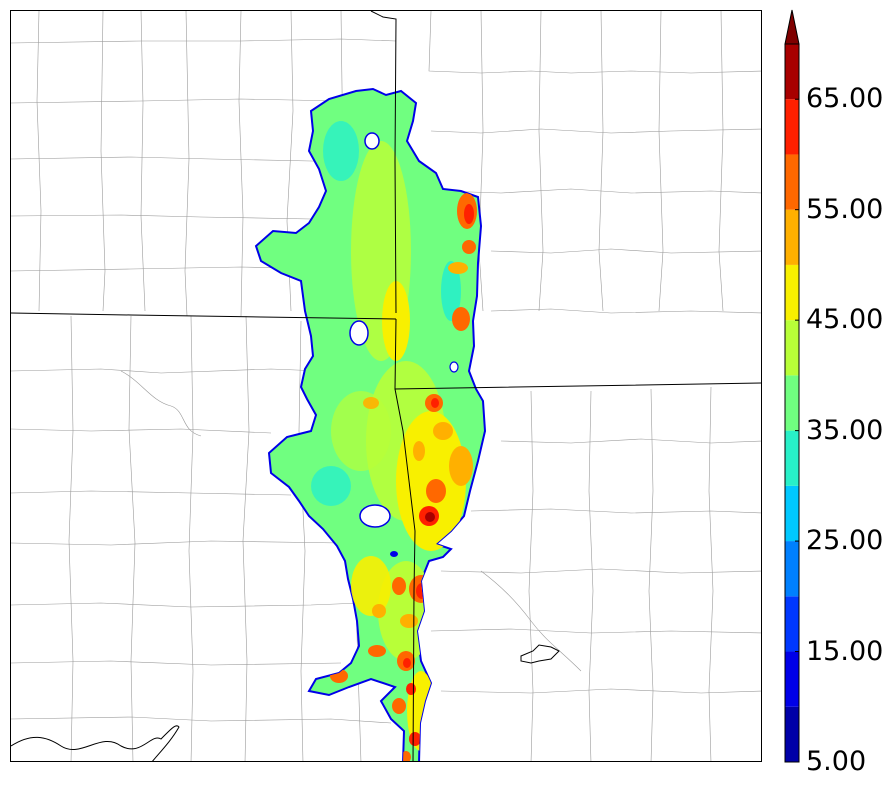 Image resolution: width=894 pixels, height=785 pixels. I want to click on colorbar-tick-label: 55.00, so click(845, 209).